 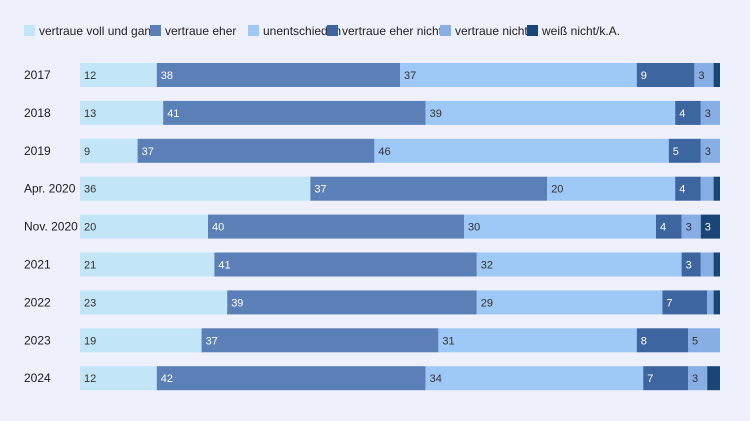 What do you see at coordinates (491, 31) in the screenshot?
I see `legend-label: vertraue nicht` at bounding box center [491, 31].